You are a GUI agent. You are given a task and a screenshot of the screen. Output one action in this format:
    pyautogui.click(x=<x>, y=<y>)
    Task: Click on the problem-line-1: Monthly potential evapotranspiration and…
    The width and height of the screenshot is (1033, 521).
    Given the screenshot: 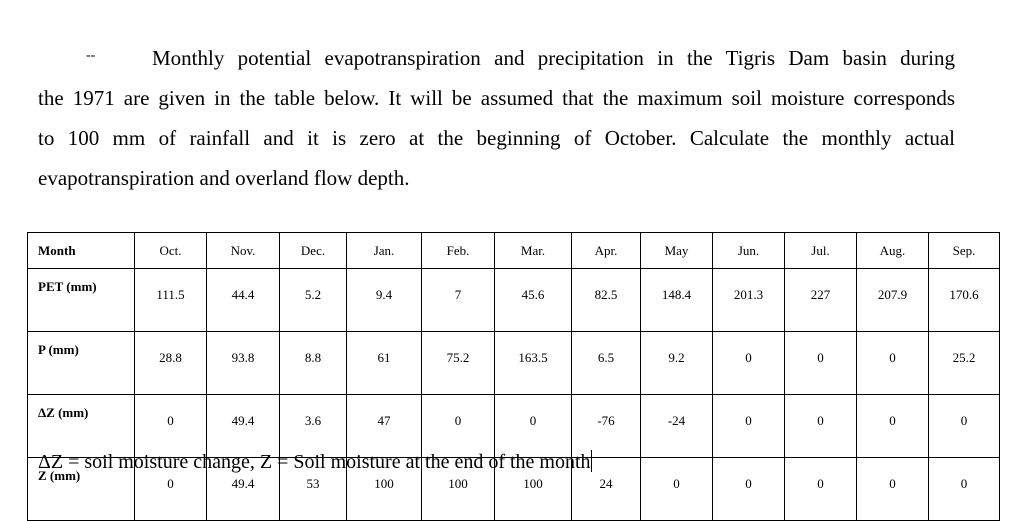 What is the action you would take?
    pyautogui.click(x=553, y=58)
    